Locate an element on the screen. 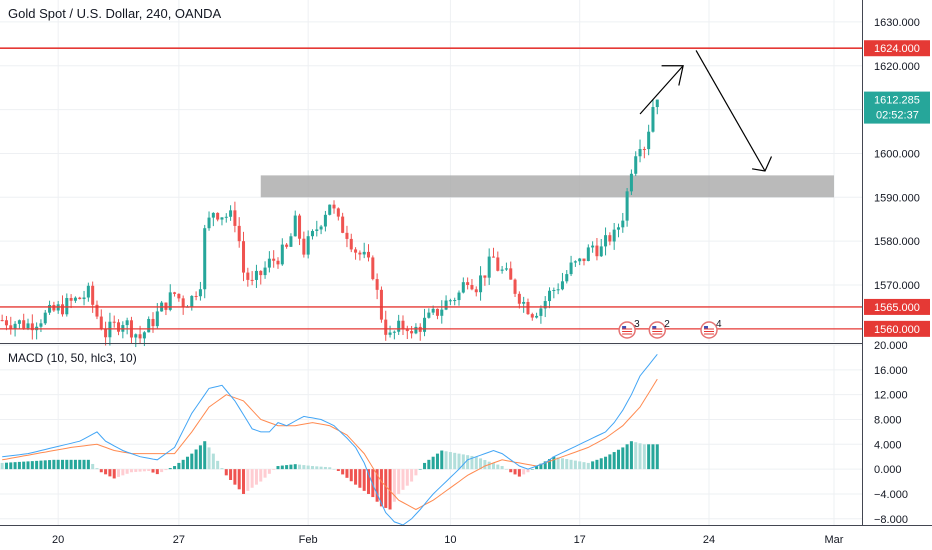  macd-axis-tick: 12.000 is located at coordinates (891, 396).